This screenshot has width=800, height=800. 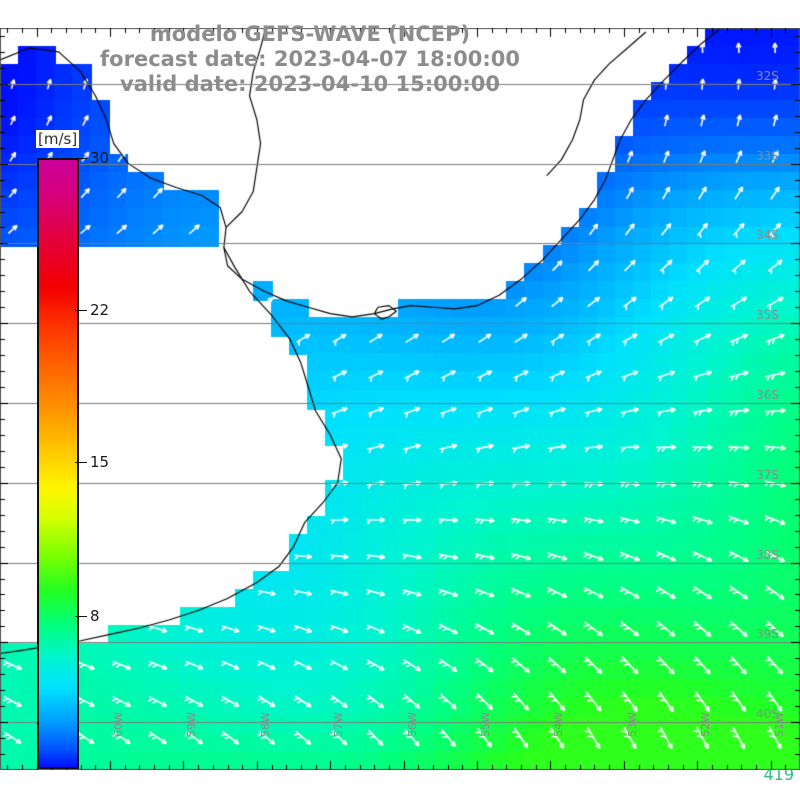 What do you see at coordinates (100, 309) in the screenshot?
I see `colorbar-tick-label: 22` at bounding box center [100, 309].